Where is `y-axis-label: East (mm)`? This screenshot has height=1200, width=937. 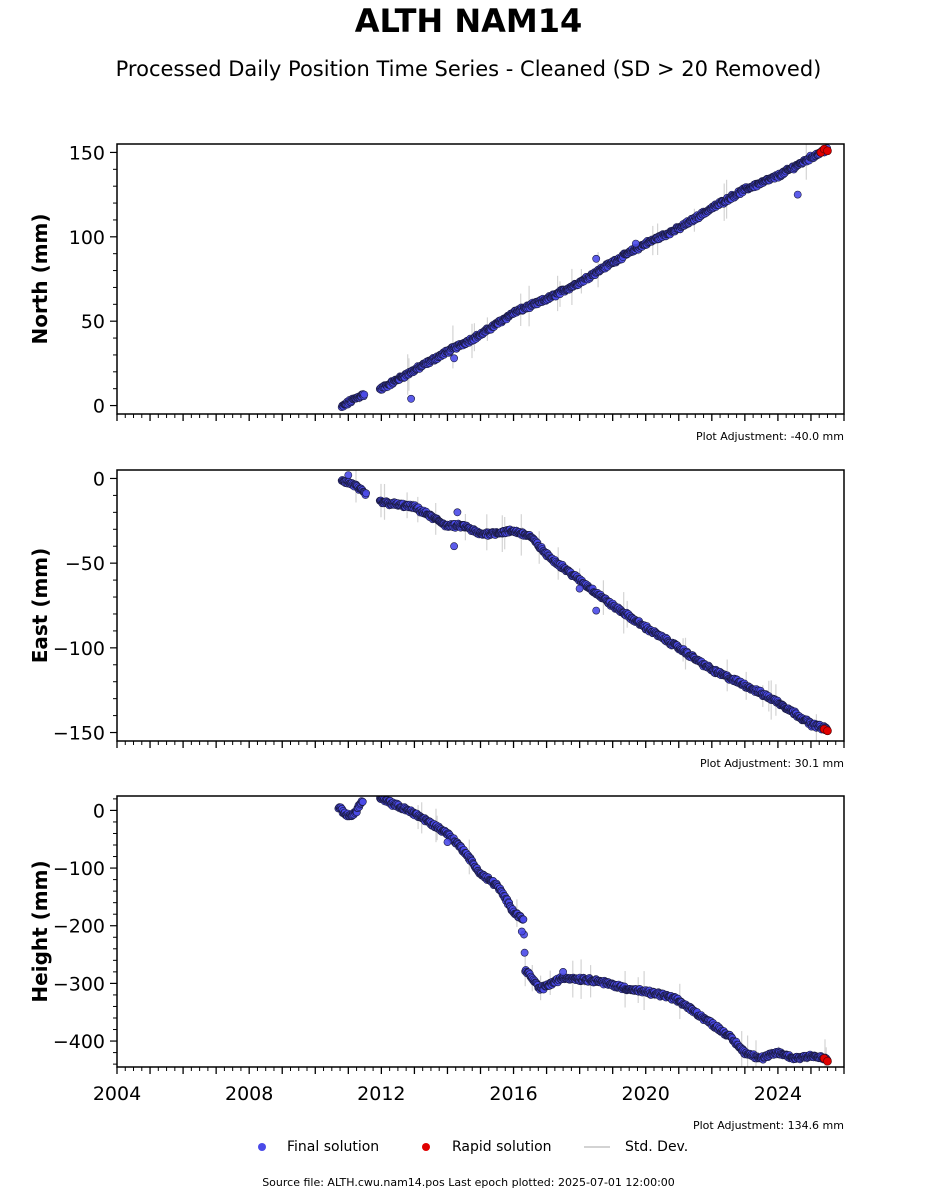 y-axis-label: East (mm) is located at coordinates (40, 606).